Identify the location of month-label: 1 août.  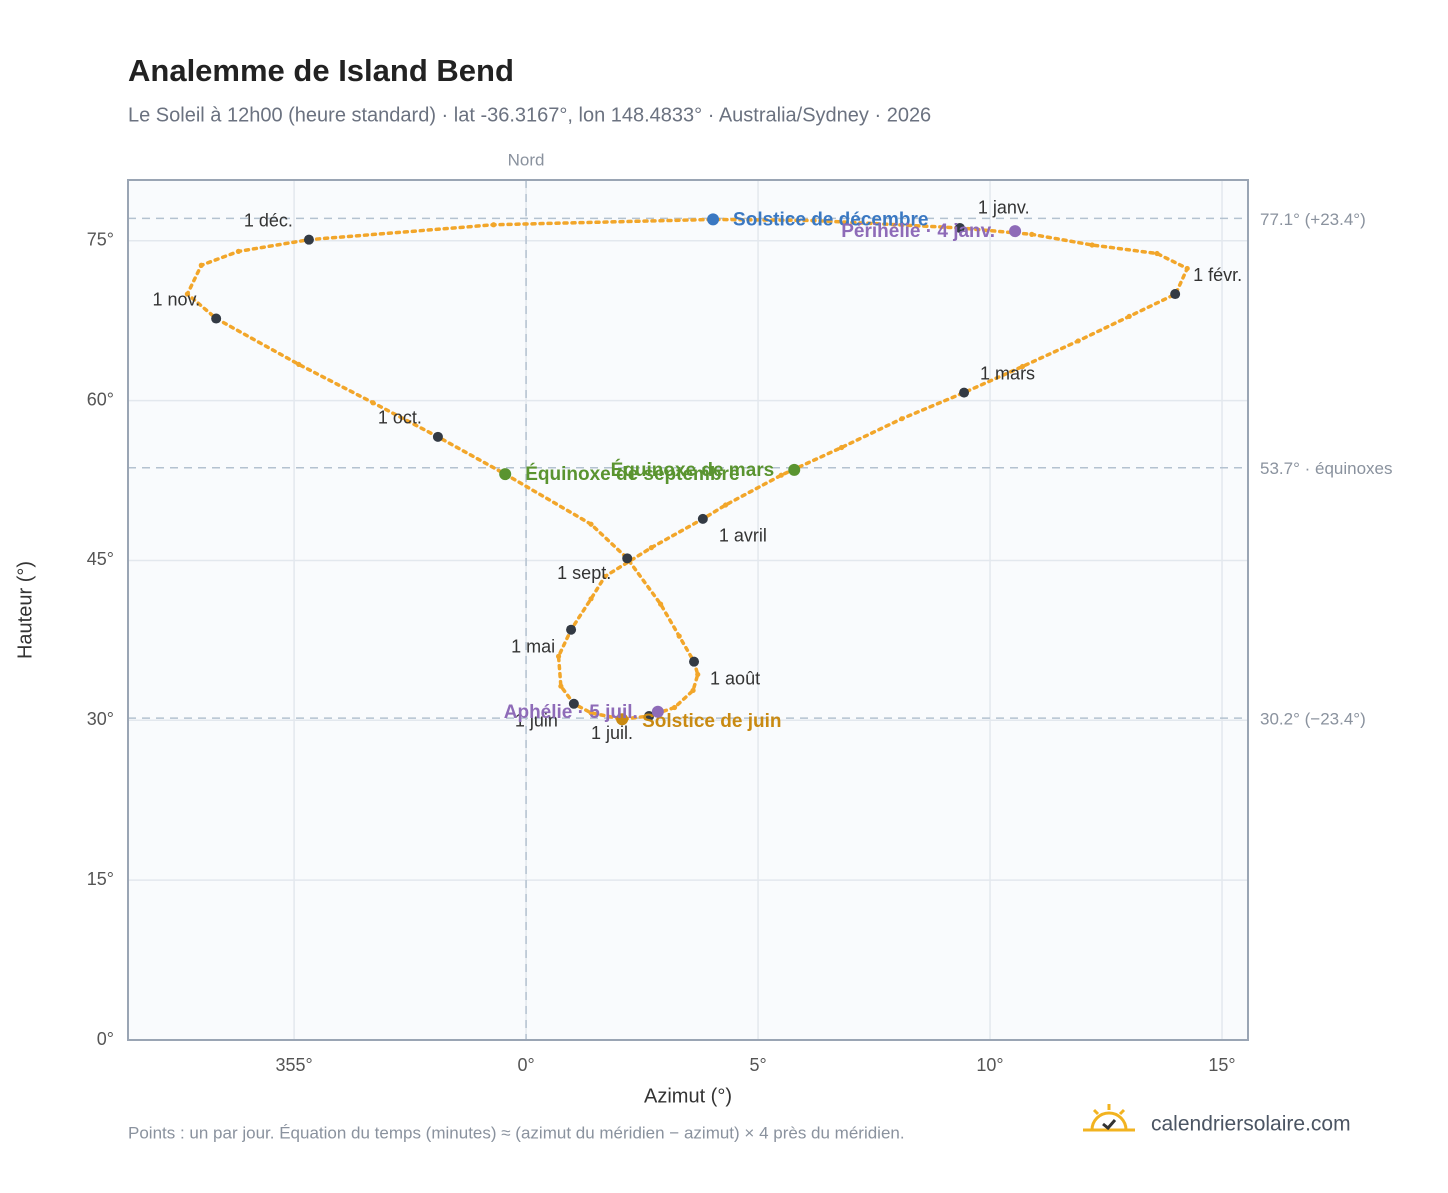
(735, 678).